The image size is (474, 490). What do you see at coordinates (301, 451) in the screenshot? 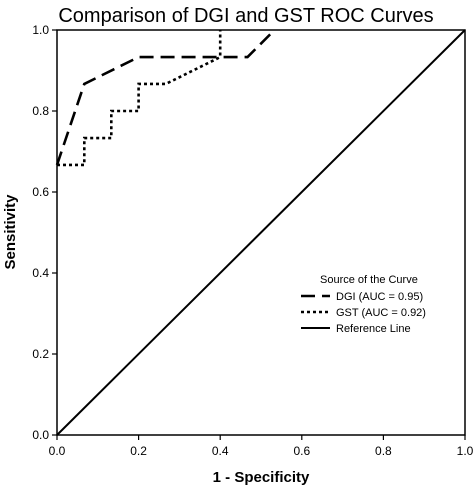
I see `x-tick-label: 0.6` at bounding box center [301, 451].